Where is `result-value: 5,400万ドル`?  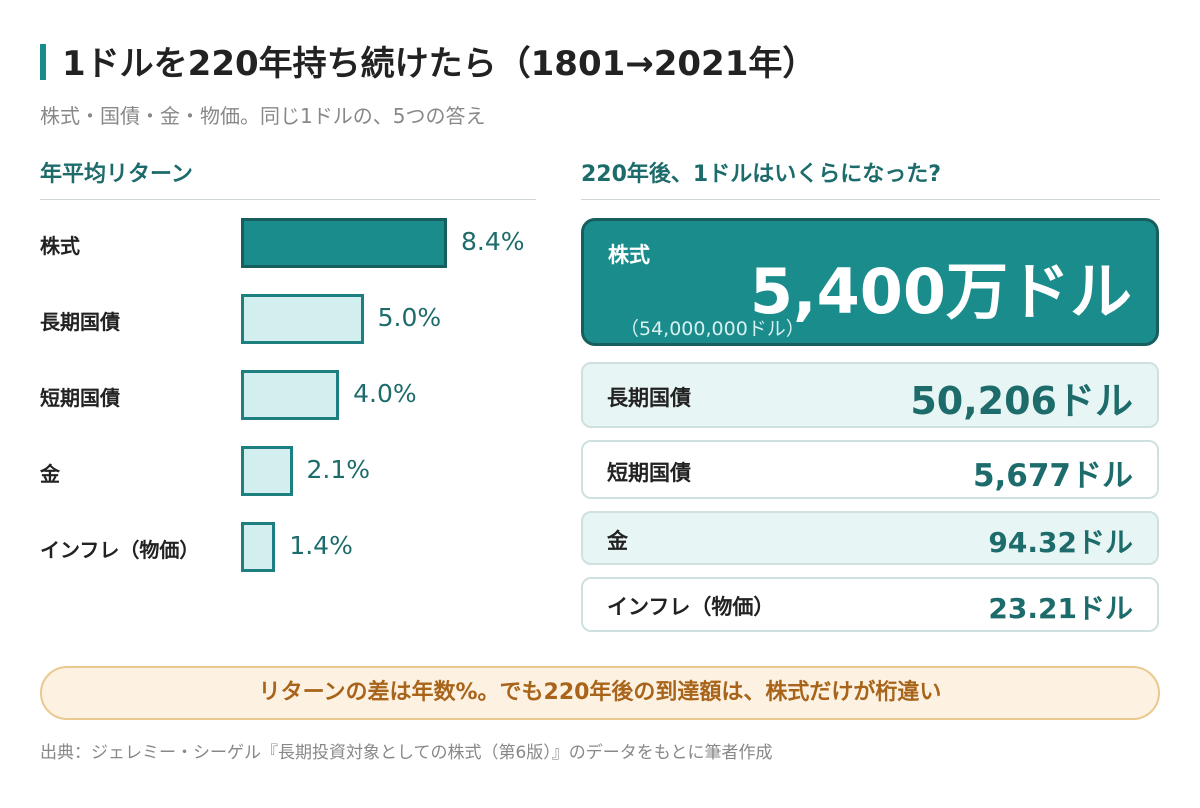
result-value: 5,400万ドル is located at coordinates (940, 291).